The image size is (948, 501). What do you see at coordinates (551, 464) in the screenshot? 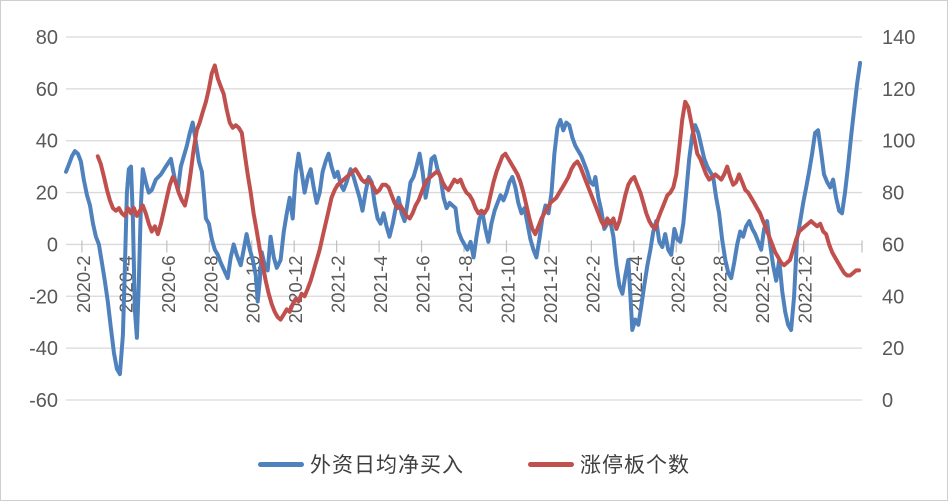
I see `red-line-legend-key-icon` at bounding box center [551, 464].